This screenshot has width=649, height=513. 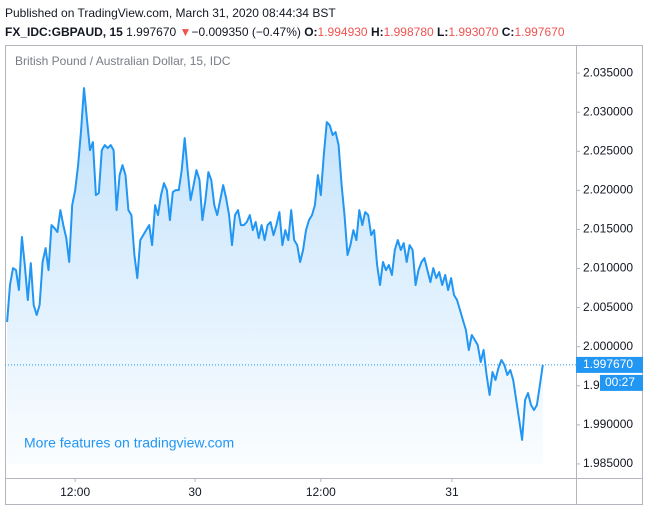 I want to click on watermark: More features on tradingview.com, so click(x=129, y=443).